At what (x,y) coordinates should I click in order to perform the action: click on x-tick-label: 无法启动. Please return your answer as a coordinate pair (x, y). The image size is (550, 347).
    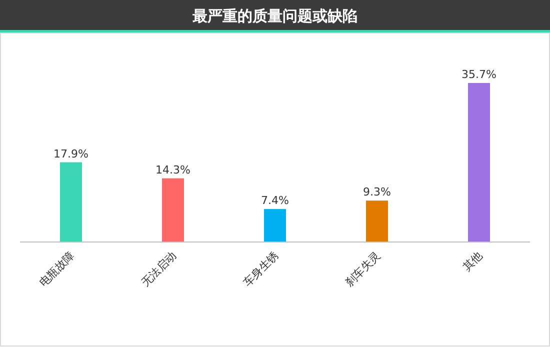
    Looking at the image, I should click on (159, 269).